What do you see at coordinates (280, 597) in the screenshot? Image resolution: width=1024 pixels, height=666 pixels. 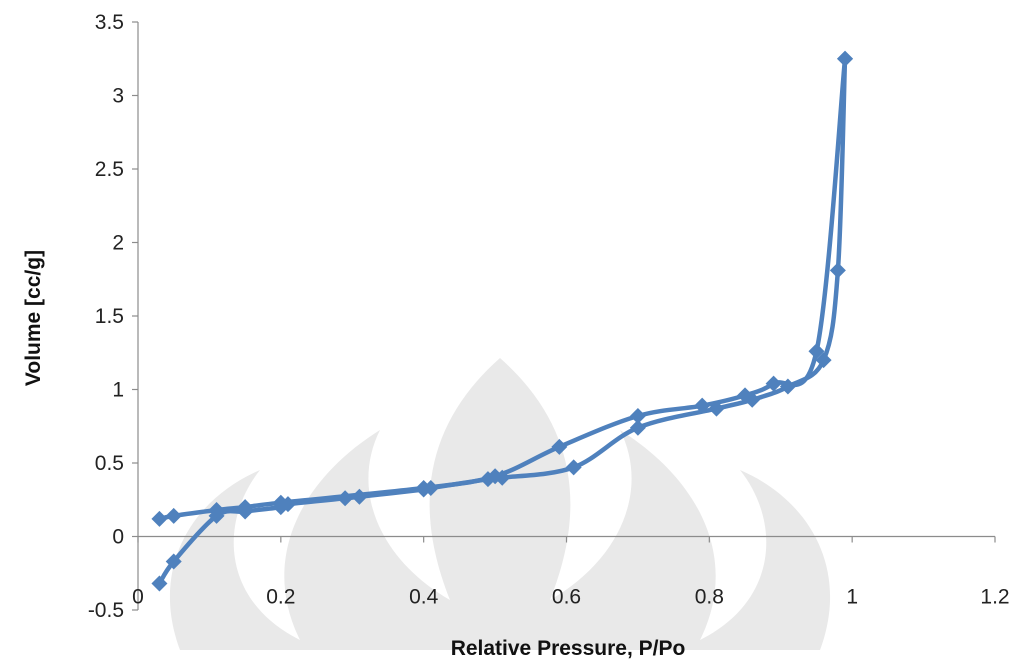 I see `x-tick-label: 0.2` at bounding box center [280, 597].